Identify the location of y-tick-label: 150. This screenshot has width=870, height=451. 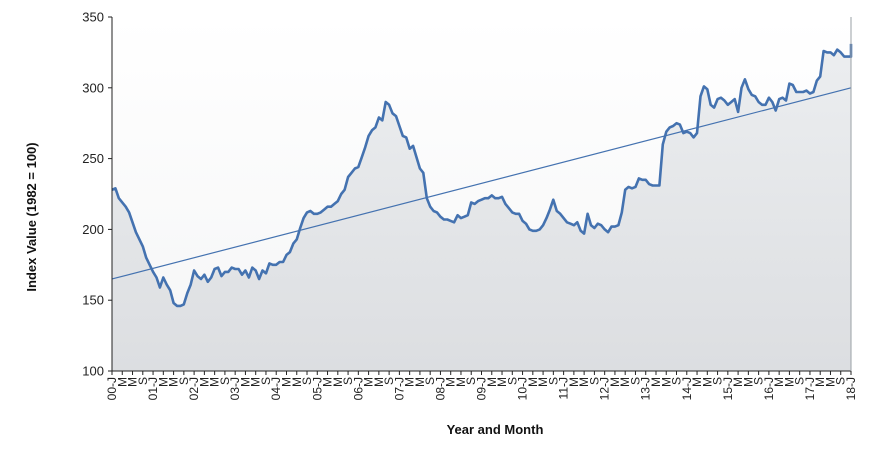
(93, 300).